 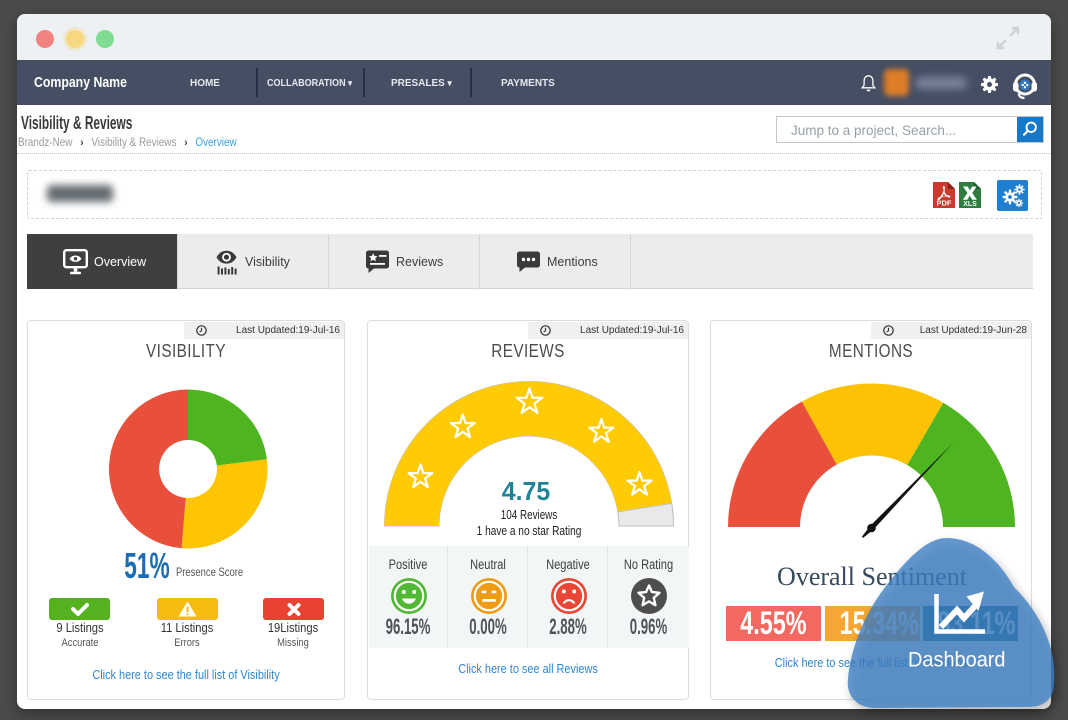 What do you see at coordinates (944, 203) in the screenshot?
I see `svg-text: PDF` at bounding box center [944, 203].